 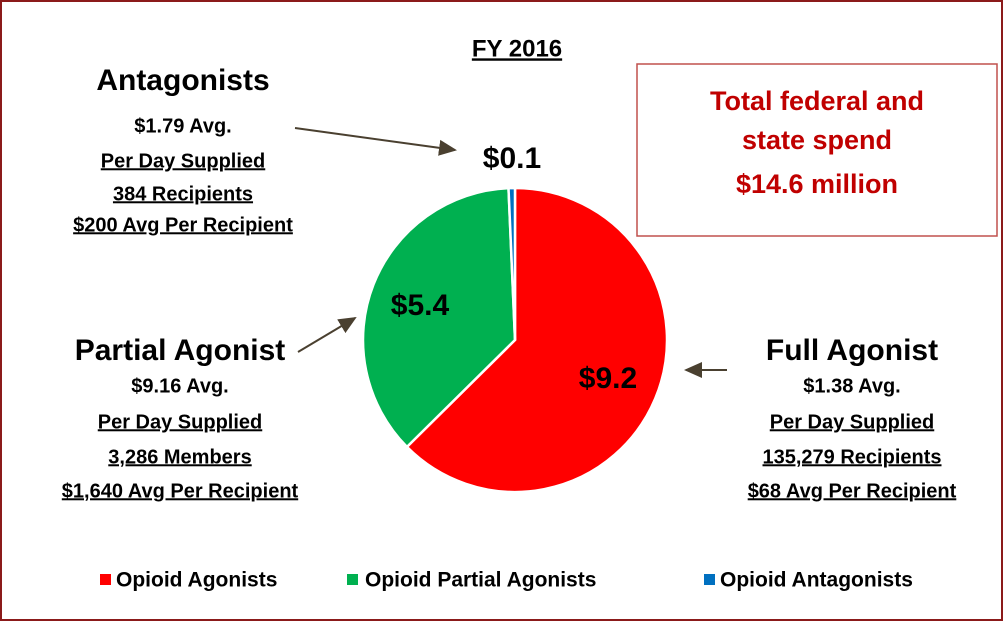 What do you see at coordinates (816, 580) in the screenshot?
I see `legend-label: Opioid Antagonists` at bounding box center [816, 580].